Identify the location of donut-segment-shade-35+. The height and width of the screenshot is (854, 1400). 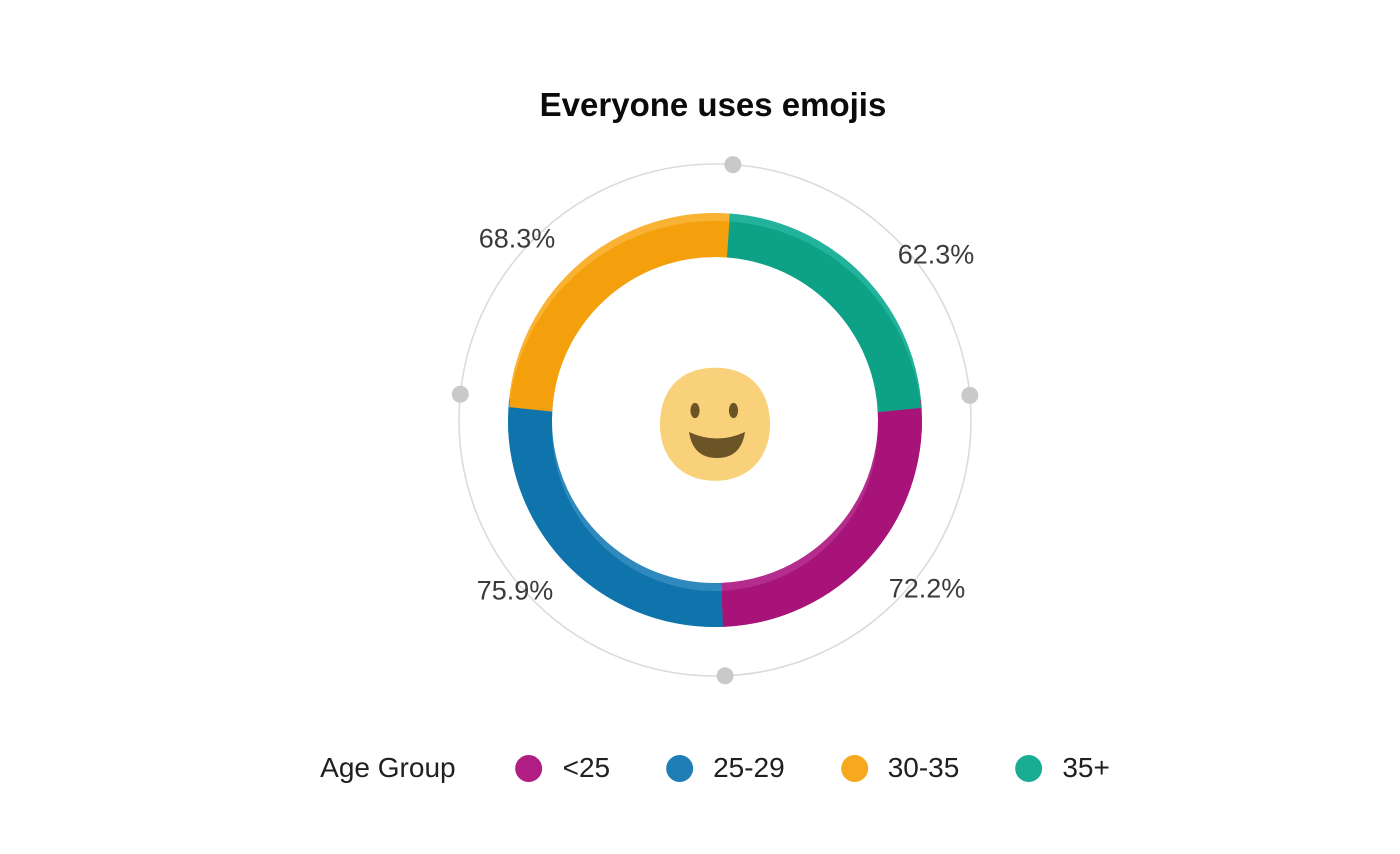
(823, 317).